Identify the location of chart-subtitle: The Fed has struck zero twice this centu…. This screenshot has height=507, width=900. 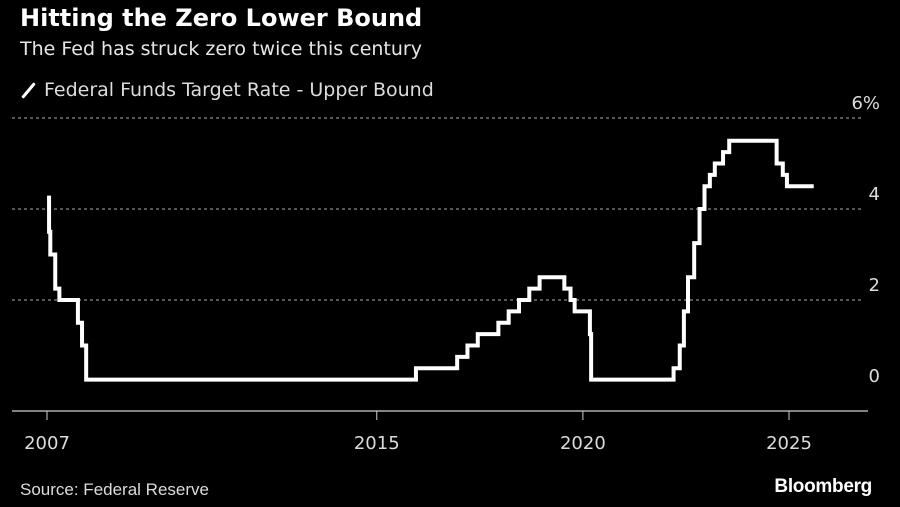
(221, 49).